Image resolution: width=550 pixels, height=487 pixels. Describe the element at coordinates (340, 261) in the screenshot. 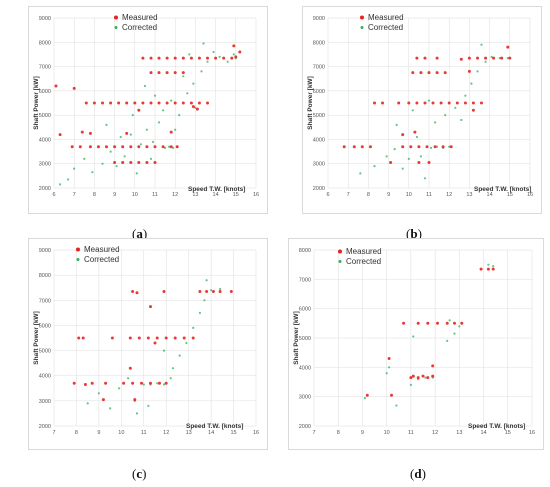

I see `legend-marker-corrected` at that location.